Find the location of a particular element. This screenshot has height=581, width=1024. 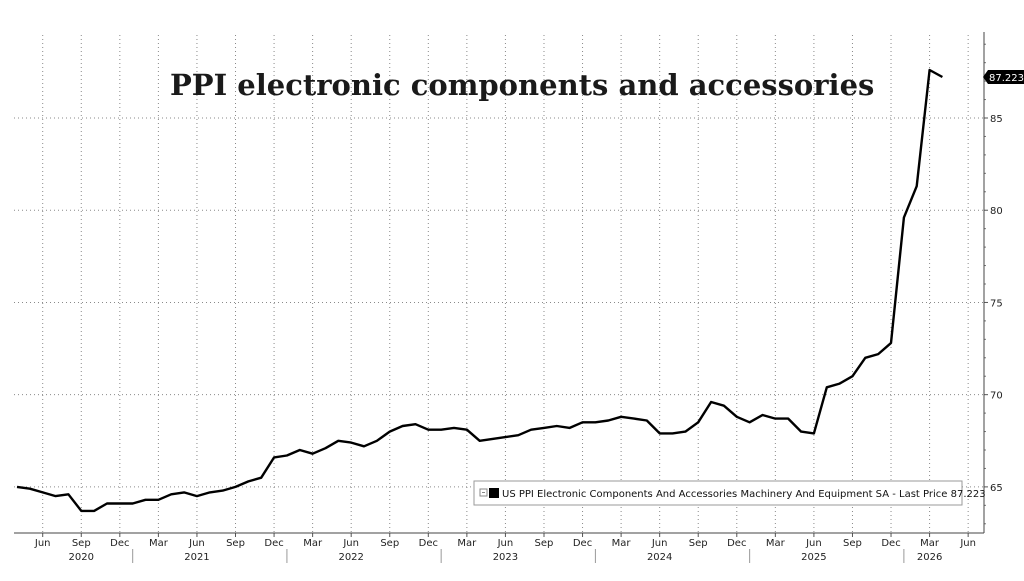

x-year-label: 2026 is located at coordinates (929, 557).